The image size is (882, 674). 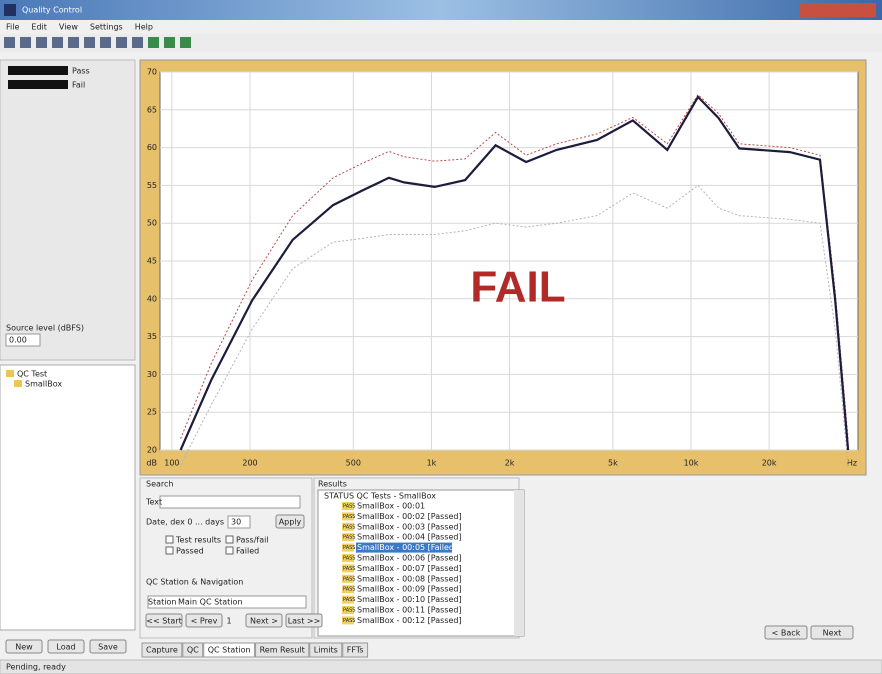 I want to click on left-button-label: New, so click(x=24, y=647).